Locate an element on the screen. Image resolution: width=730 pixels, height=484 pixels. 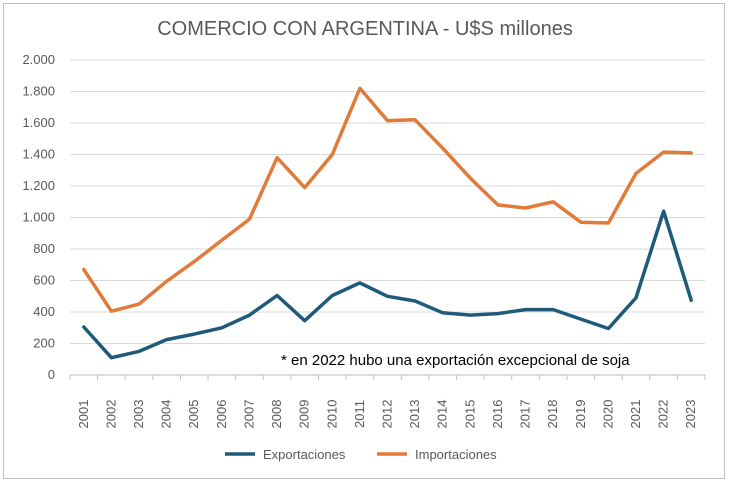
x-tick-label: 2016 is located at coordinates (497, 414).